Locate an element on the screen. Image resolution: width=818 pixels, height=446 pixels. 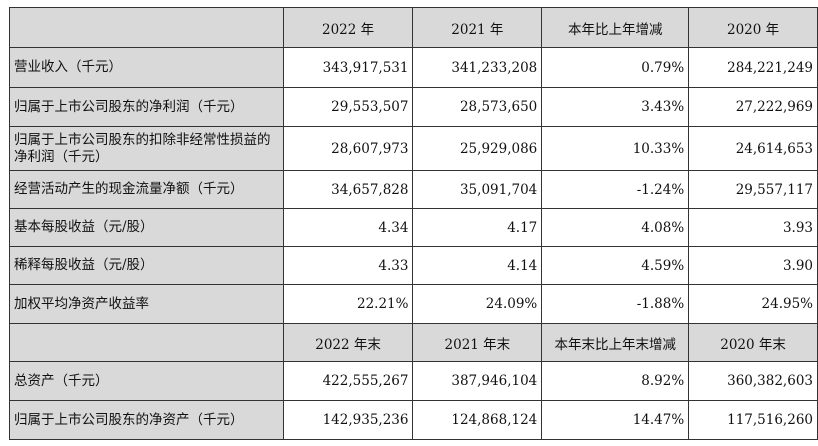
table-row: 稀释每股收益（元/股） 4.33 4.14 4.59% 3.90 is located at coordinates (413, 265).